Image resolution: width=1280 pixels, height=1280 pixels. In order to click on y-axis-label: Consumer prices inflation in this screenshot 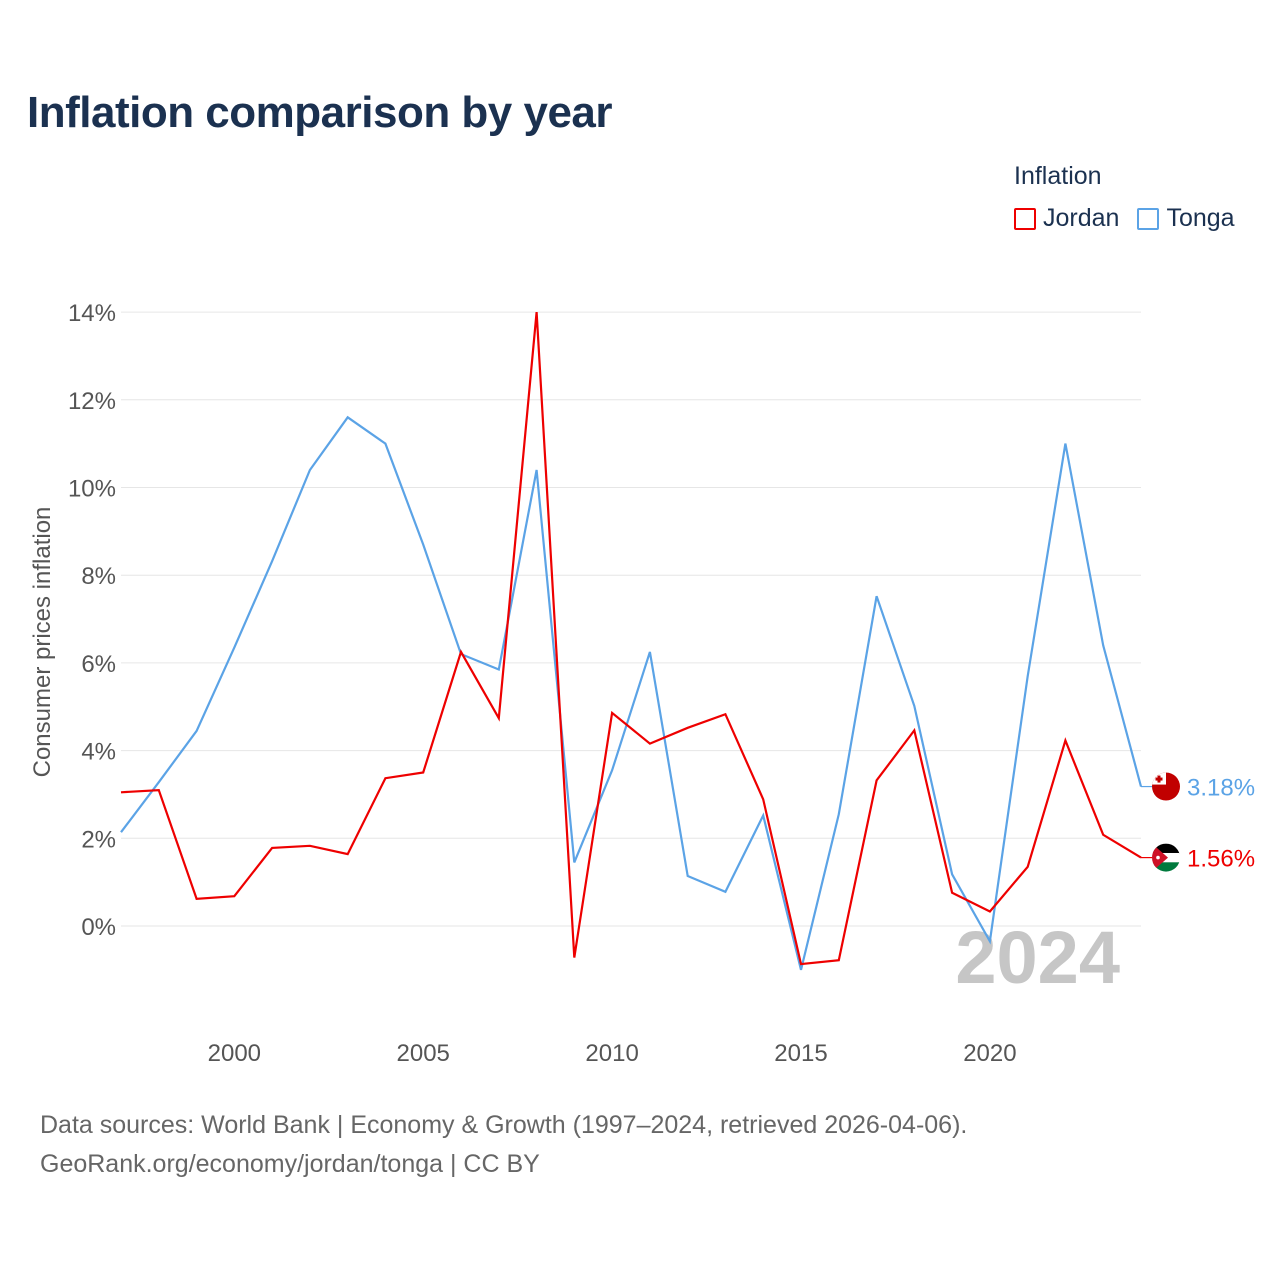, I will do `click(42, 642)`.